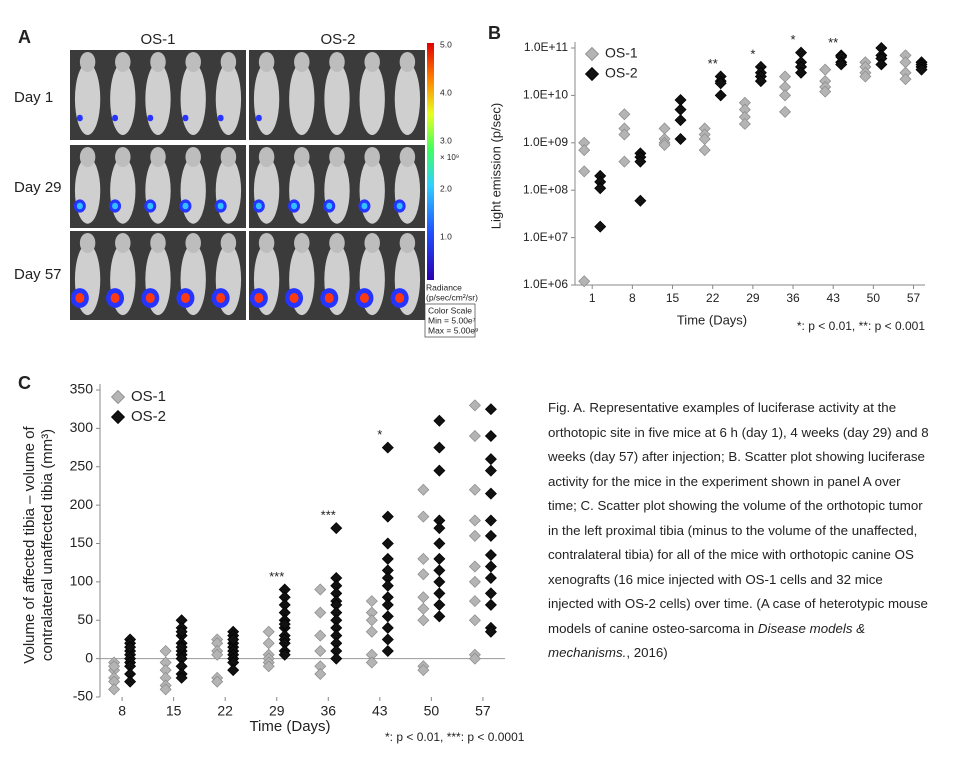  What do you see at coordinates (328, 711) in the screenshot?
I see `x-tick-label: 36` at bounding box center [328, 711].